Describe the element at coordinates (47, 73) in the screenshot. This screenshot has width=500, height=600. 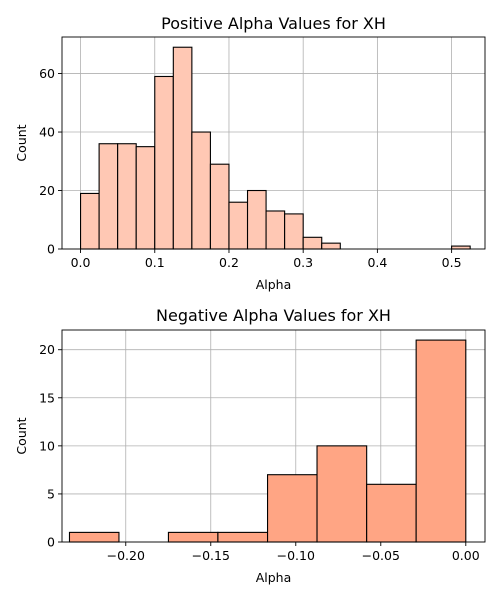
I see `y-tick-label: 60` at that location.